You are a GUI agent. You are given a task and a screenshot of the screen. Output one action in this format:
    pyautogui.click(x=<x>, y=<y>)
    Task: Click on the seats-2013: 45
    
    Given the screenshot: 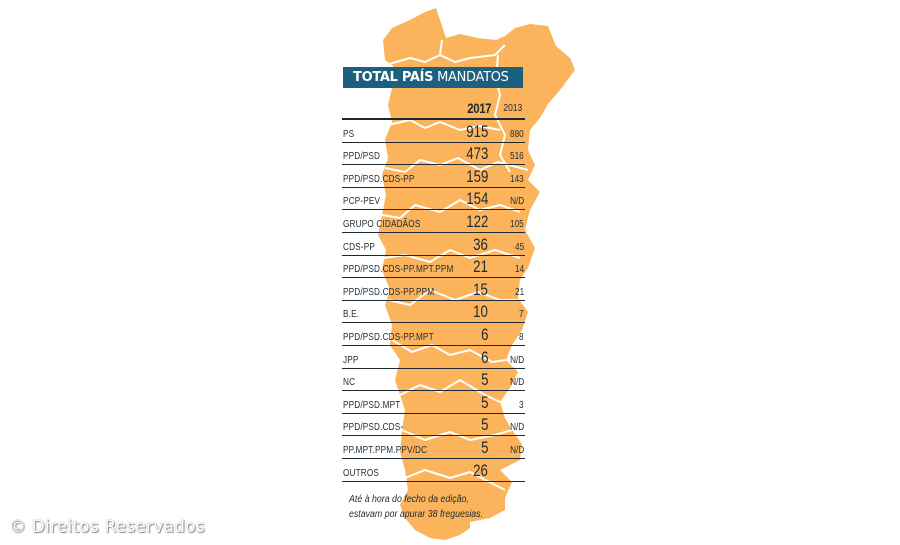 What is the action you would take?
    pyautogui.click(x=519, y=247)
    